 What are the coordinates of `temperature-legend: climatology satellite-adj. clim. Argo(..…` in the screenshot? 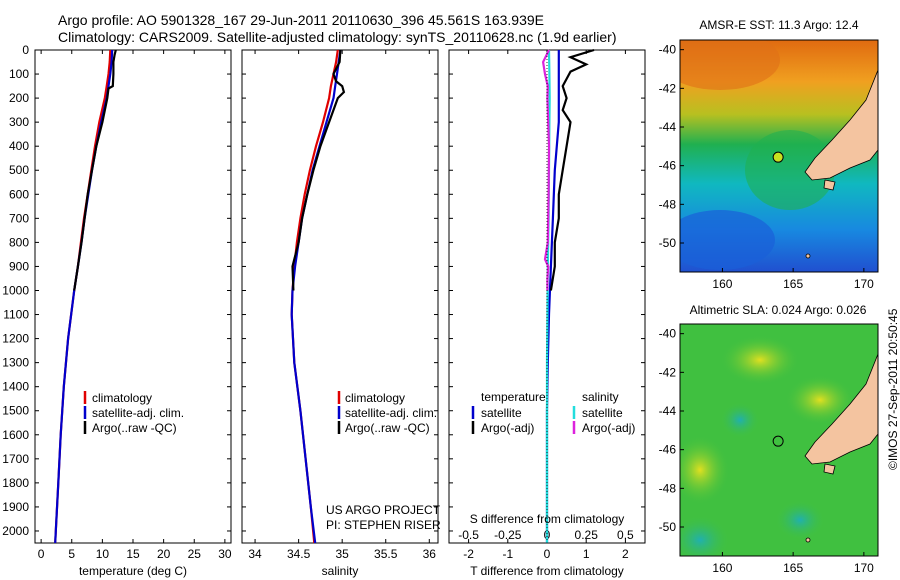 It's located at (133, 413).